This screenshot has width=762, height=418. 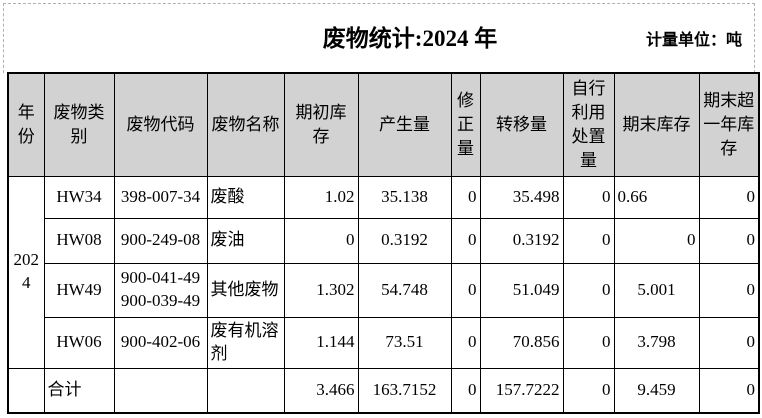 I want to click on page-title: 废物统计:2024 年, so click(x=410, y=38).